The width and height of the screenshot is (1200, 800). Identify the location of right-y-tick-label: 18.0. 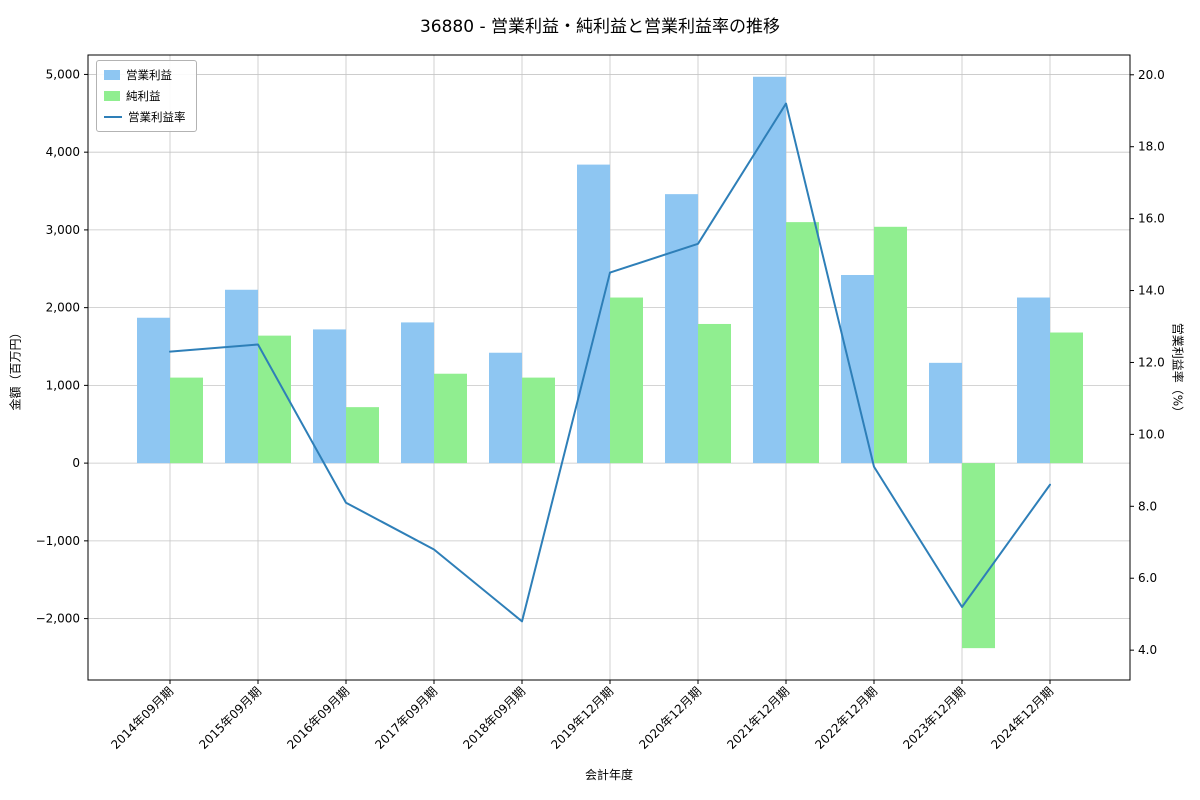
(1151, 147).